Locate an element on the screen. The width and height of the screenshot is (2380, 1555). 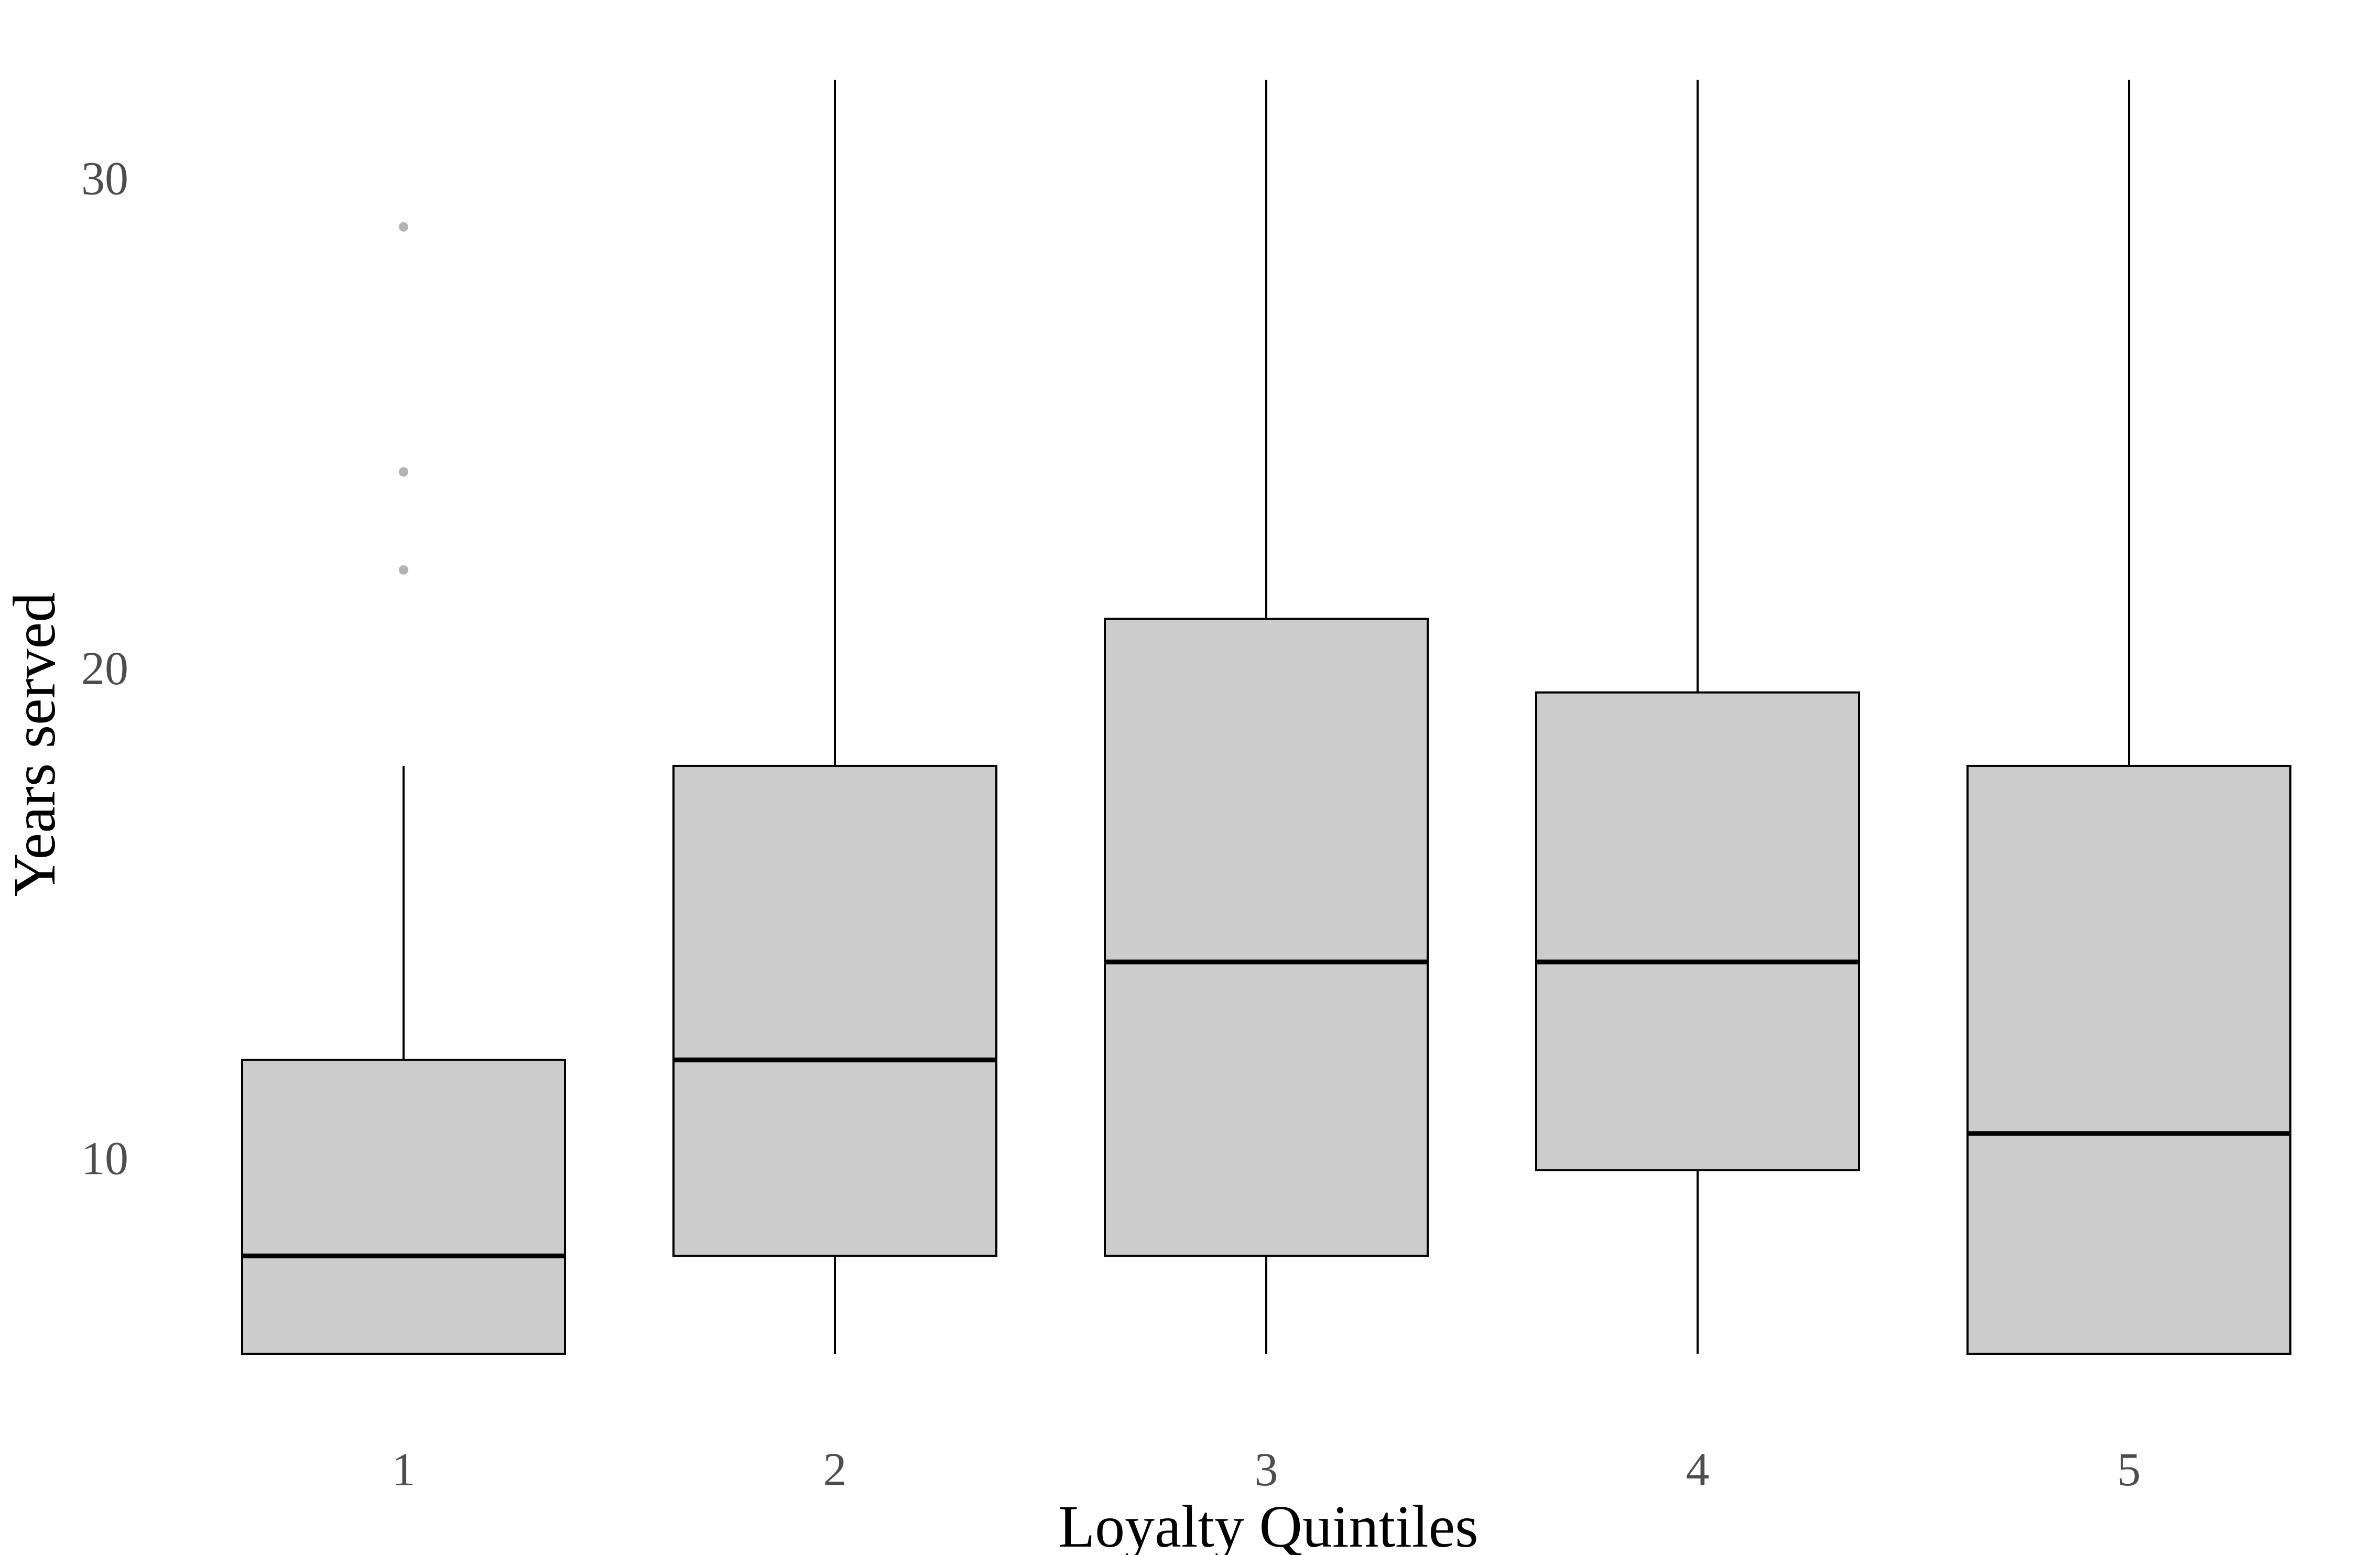
y-axis-ticks: 10 20 30 is located at coordinates (105, 668).